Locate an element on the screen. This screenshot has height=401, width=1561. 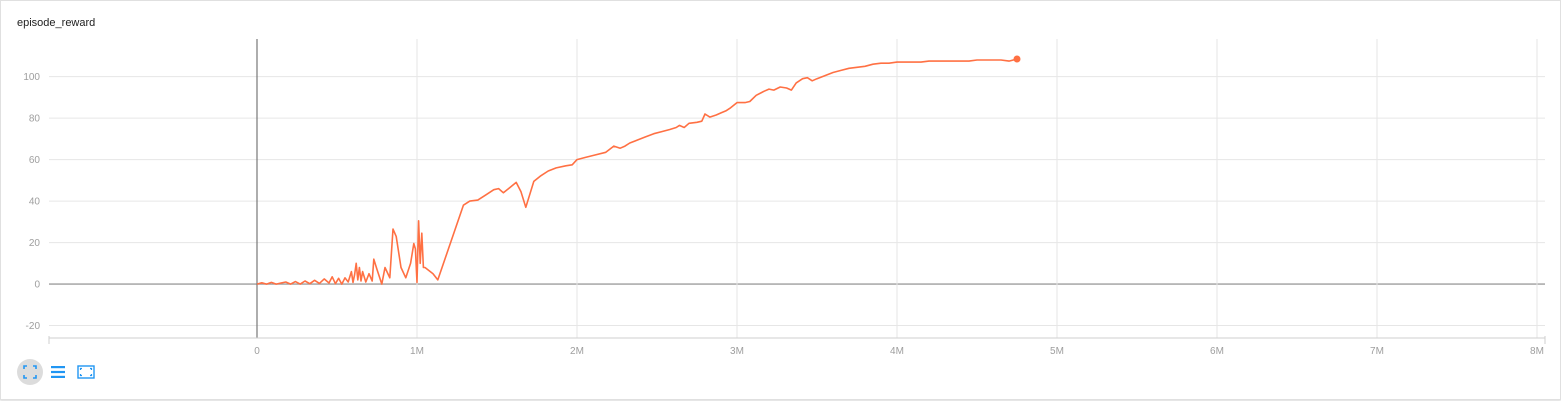
y-tick-label: -20 is located at coordinates (33, 326).